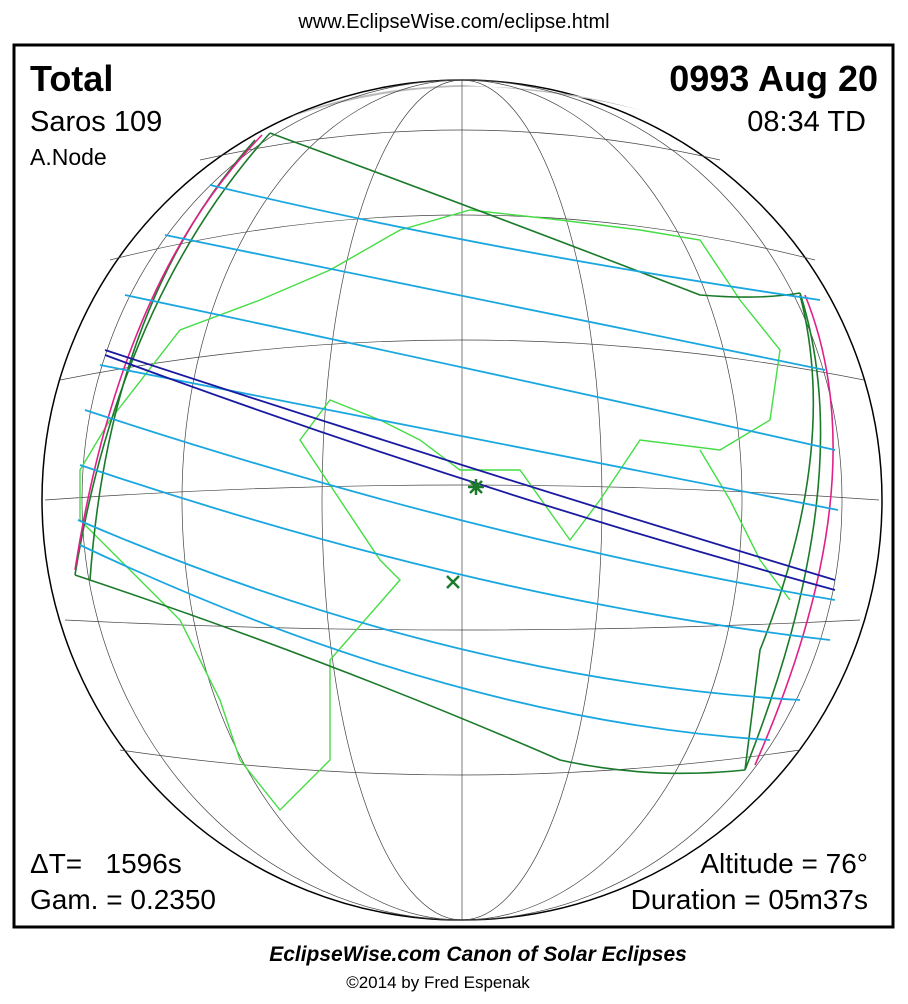 Image resolution: width=908 pixels, height=1004 pixels. Describe the element at coordinates (68, 157) in the screenshot. I see `node: A.Node` at that location.